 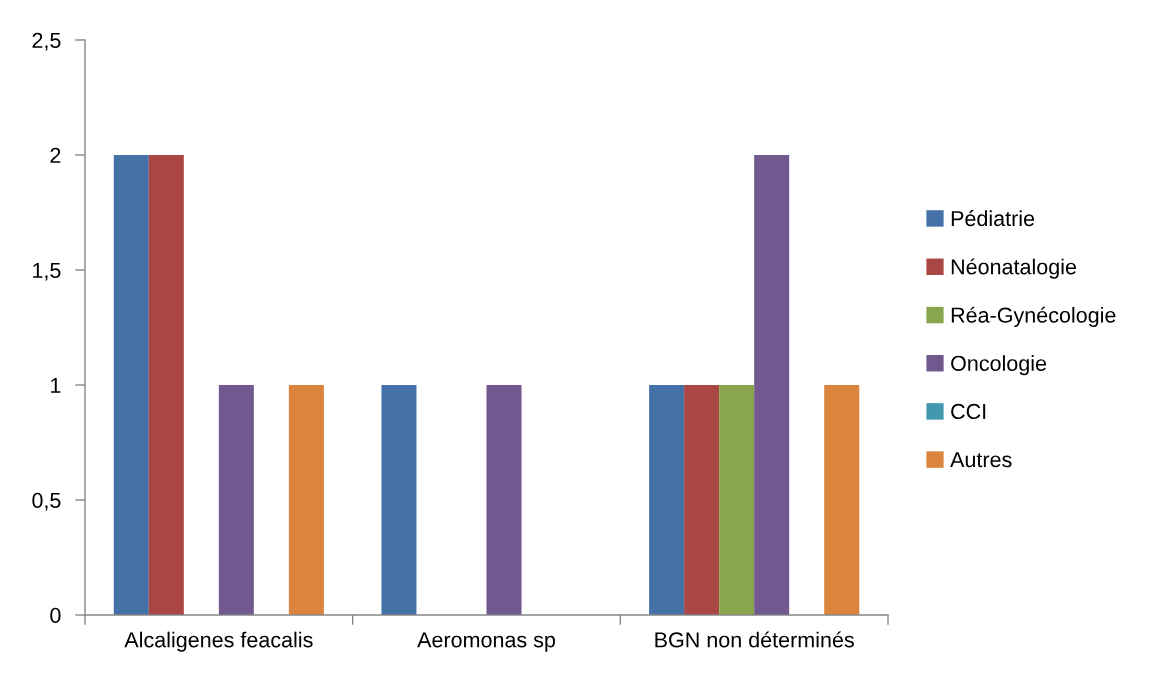 I want to click on y-tick-label: 0, so click(x=55, y=615).